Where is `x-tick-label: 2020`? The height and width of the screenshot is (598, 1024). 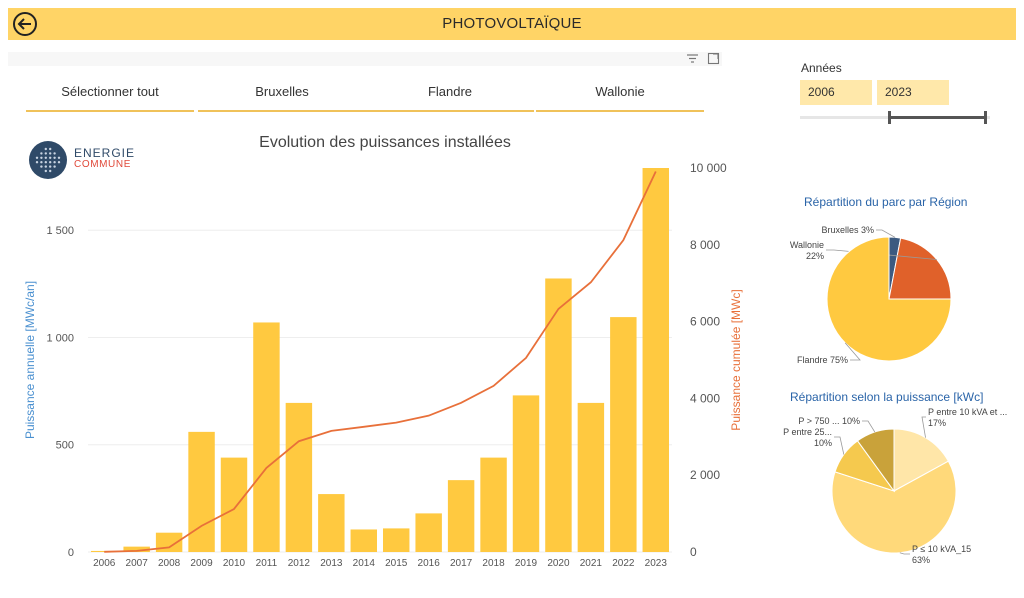 x-tick-label: 2020 is located at coordinates (558, 563).